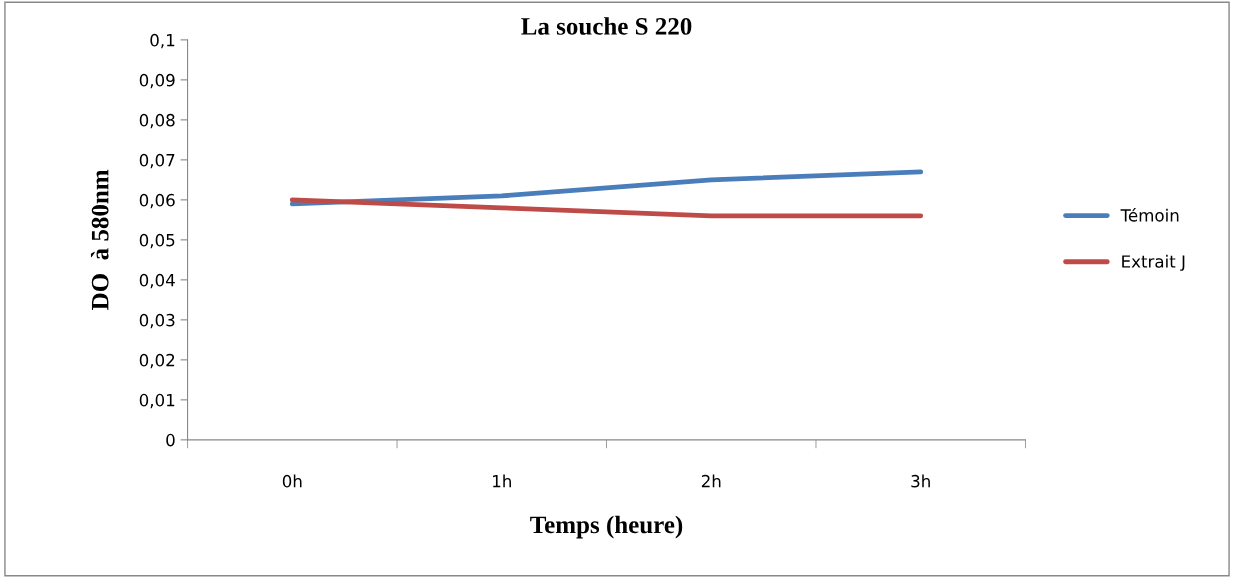 The width and height of the screenshot is (1234, 578). I want to click on y-tick-label: 0,07, so click(157, 161).